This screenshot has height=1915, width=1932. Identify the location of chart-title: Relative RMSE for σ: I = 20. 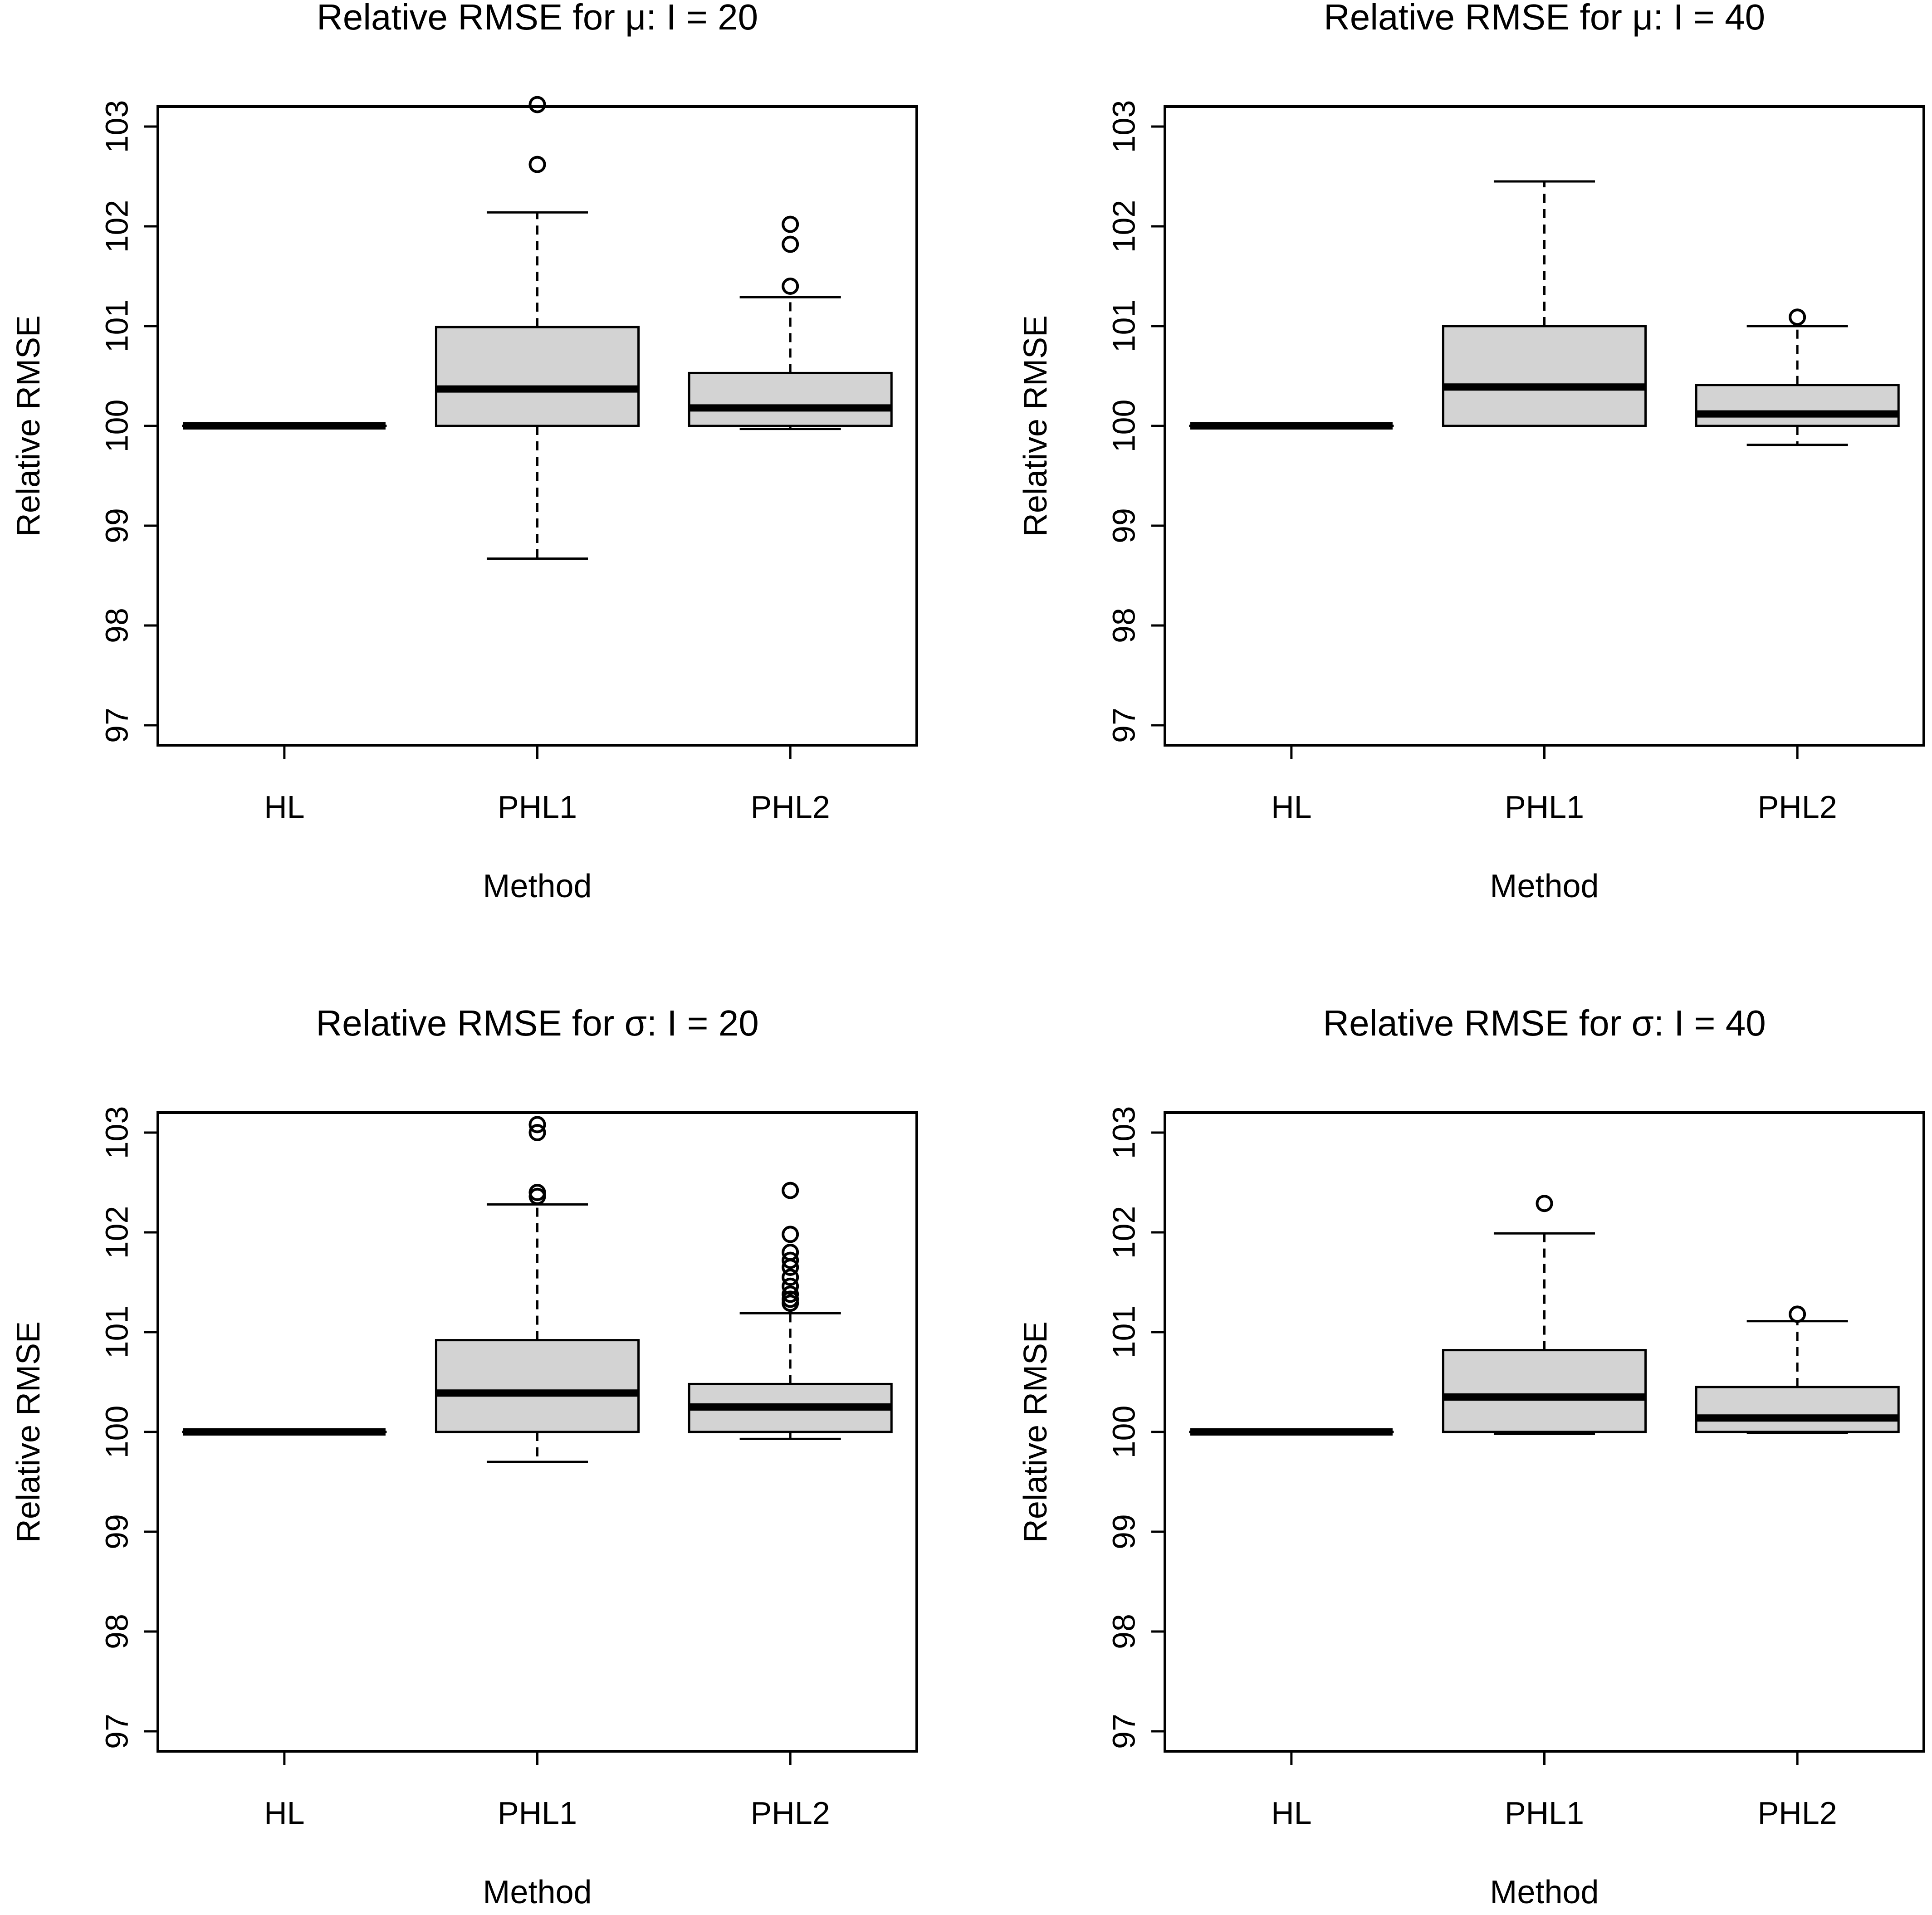
(537, 1023).